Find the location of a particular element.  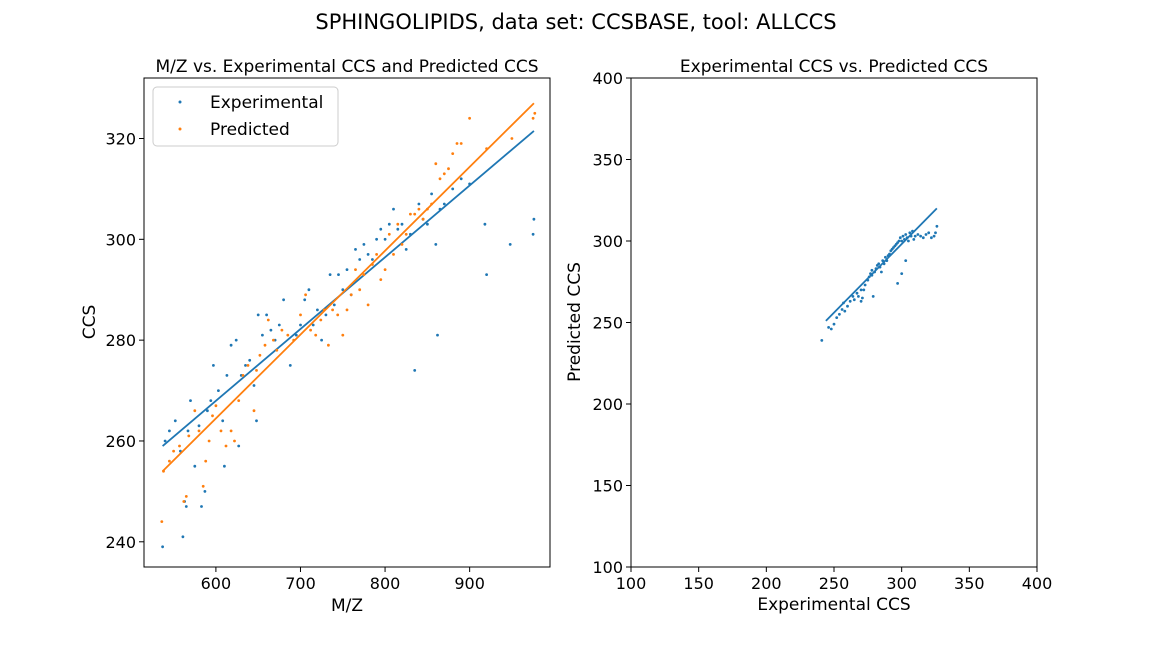

legend-marker-predicted is located at coordinates (180, 129).